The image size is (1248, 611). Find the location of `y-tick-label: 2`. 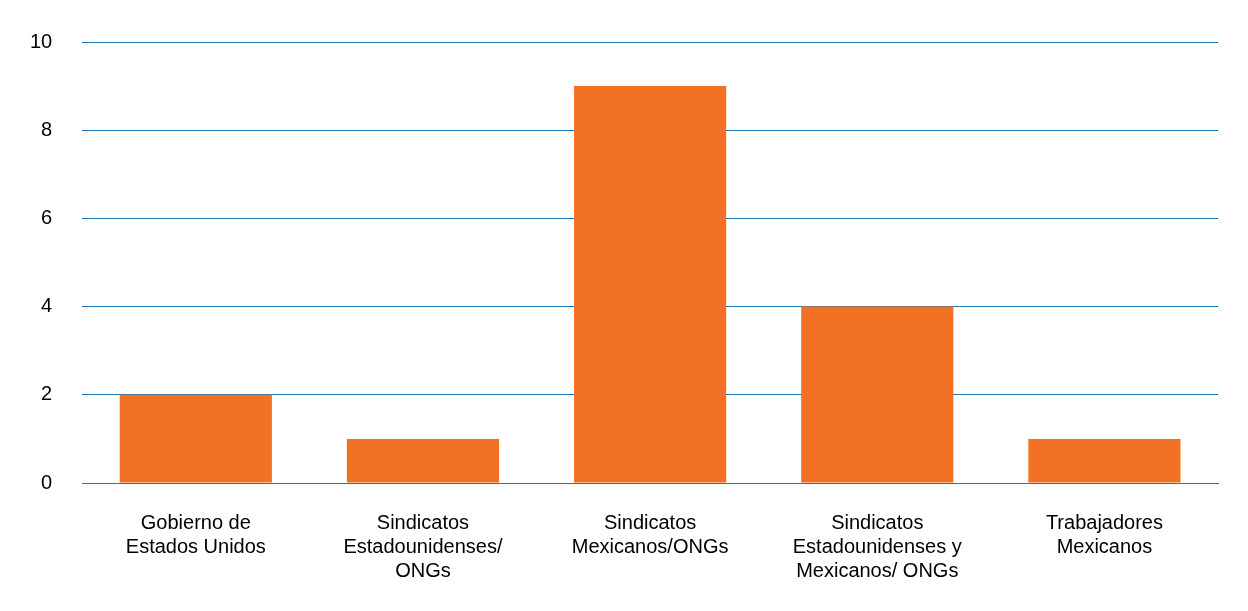

y-tick-label: 2 is located at coordinates (47, 393).